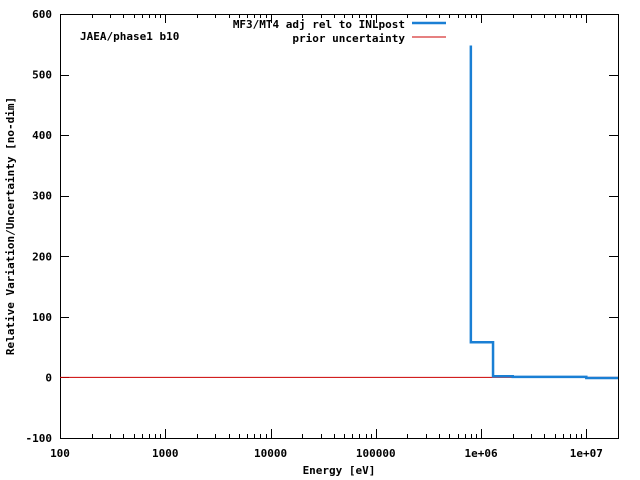 The height and width of the screenshot is (480, 640). I want to click on annotation-label: JAEA/phase1 b10, so click(129, 36).